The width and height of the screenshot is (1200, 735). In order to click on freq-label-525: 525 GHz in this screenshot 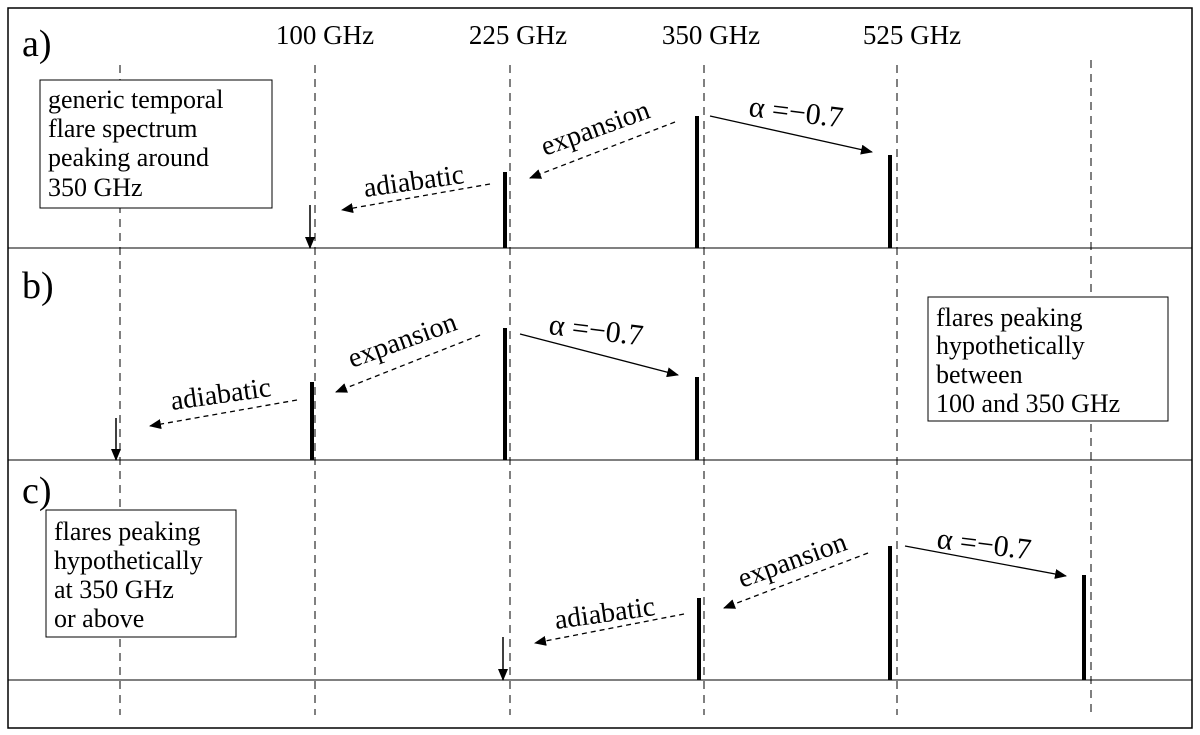, I will do `click(912, 35)`.